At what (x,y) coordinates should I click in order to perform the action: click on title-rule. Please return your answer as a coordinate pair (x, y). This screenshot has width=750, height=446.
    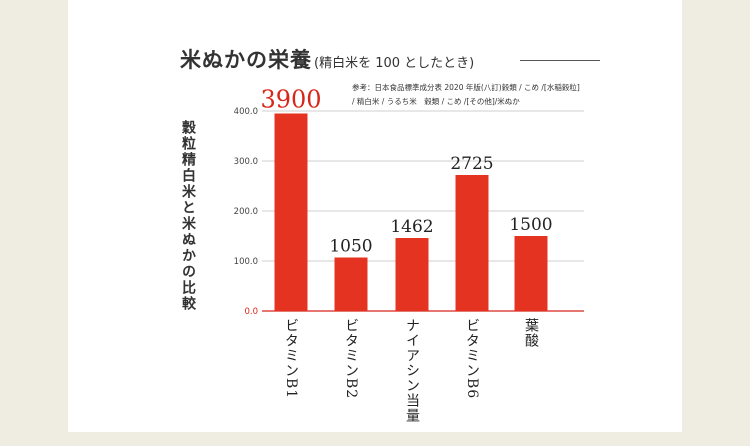
    Looking at the image, I should click on (560, 60).